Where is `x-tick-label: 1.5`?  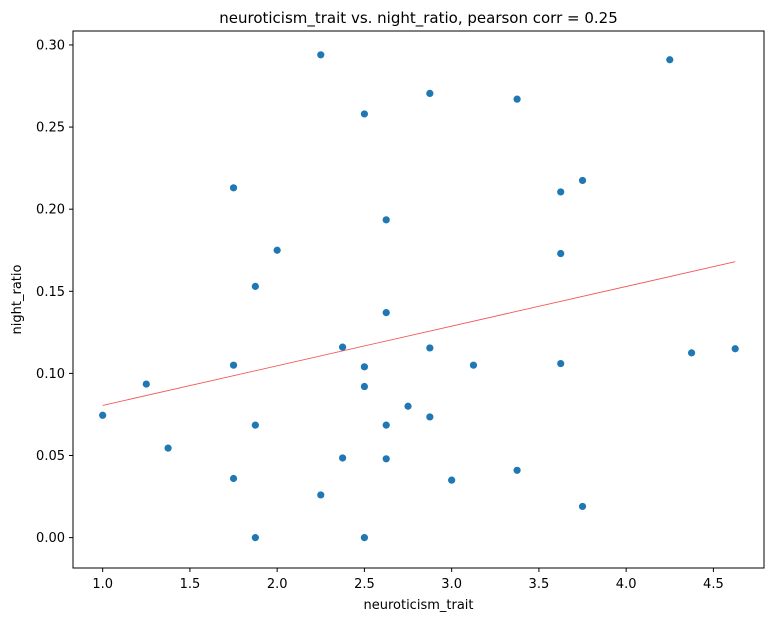 x-tick-label: 1.5 is located at coordinates (190, 584).